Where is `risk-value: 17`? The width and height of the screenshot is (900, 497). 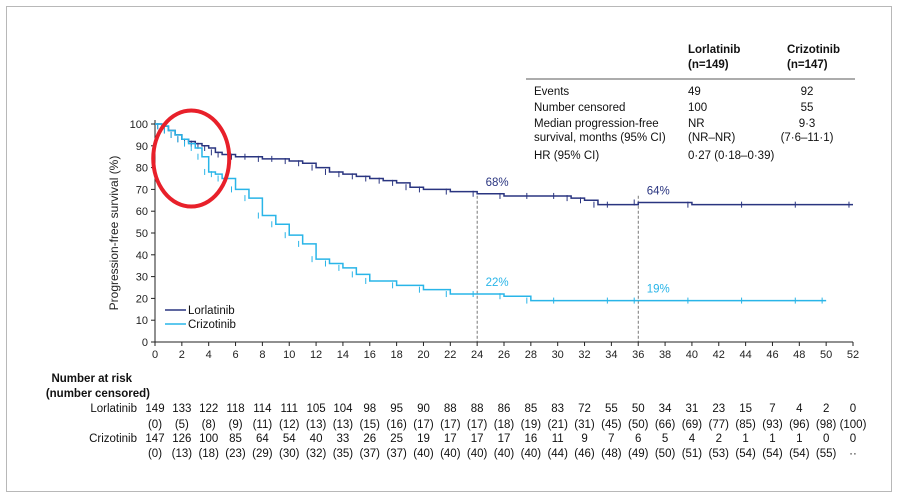
risk-value: 17 is located at coordinates (477, 439).